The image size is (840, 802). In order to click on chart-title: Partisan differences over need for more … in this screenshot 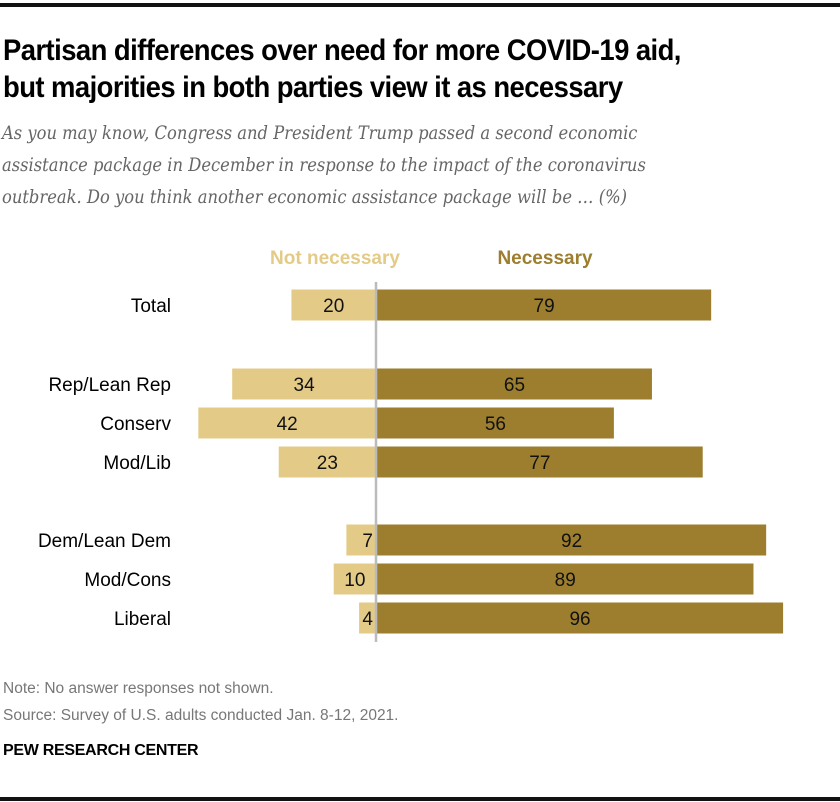, I will do `click(419, 69)`.